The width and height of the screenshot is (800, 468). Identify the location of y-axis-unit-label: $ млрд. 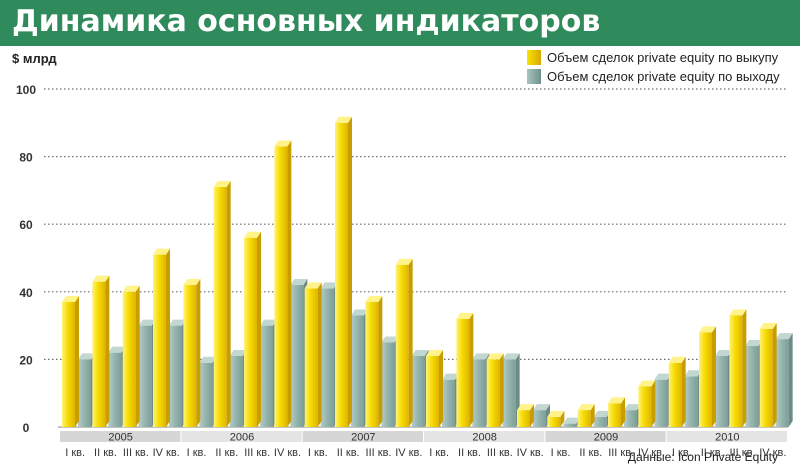
(34, 58).